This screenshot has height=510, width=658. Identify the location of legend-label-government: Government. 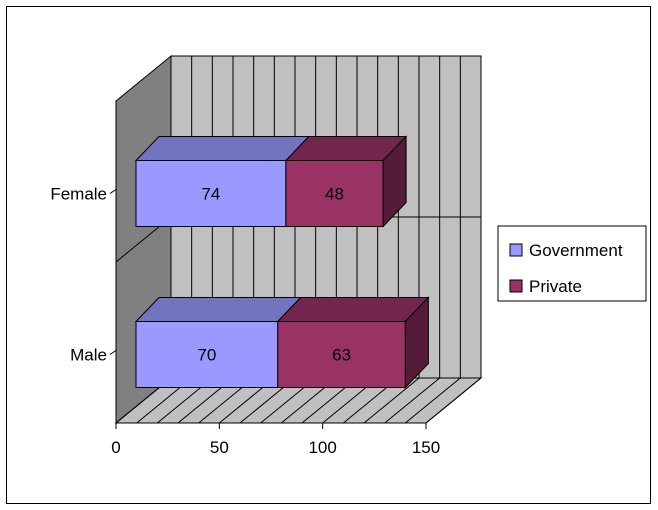
(576, 250).